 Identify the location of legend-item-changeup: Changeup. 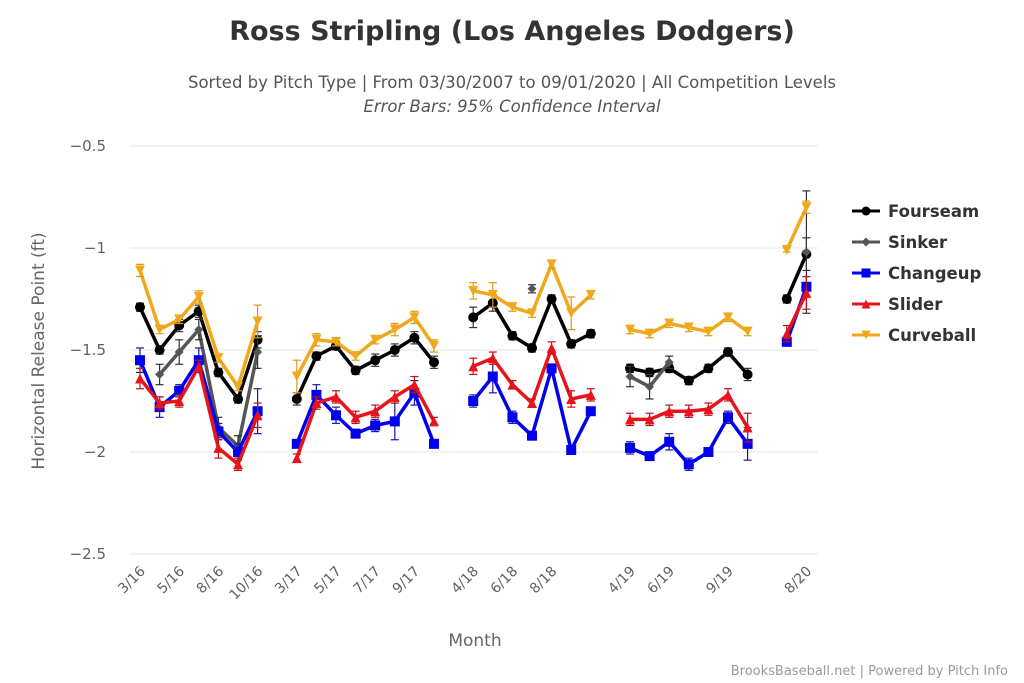
(916, 273).